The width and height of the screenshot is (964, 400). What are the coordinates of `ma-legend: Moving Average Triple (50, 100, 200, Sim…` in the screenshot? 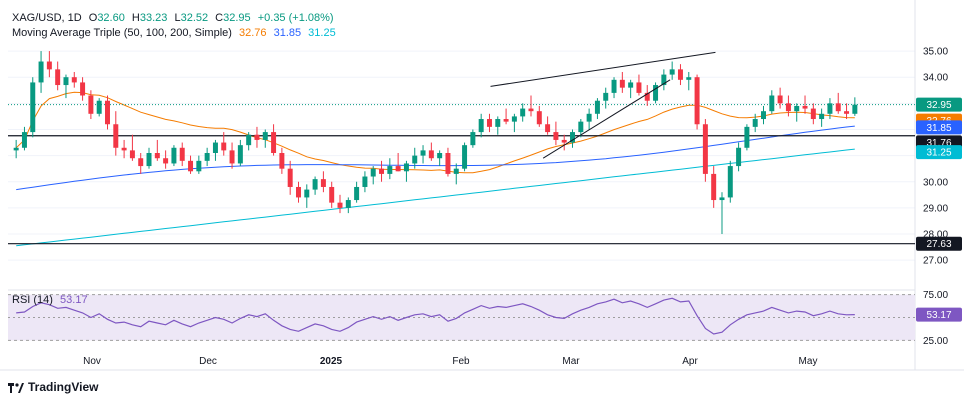 It's located at (176, 33).